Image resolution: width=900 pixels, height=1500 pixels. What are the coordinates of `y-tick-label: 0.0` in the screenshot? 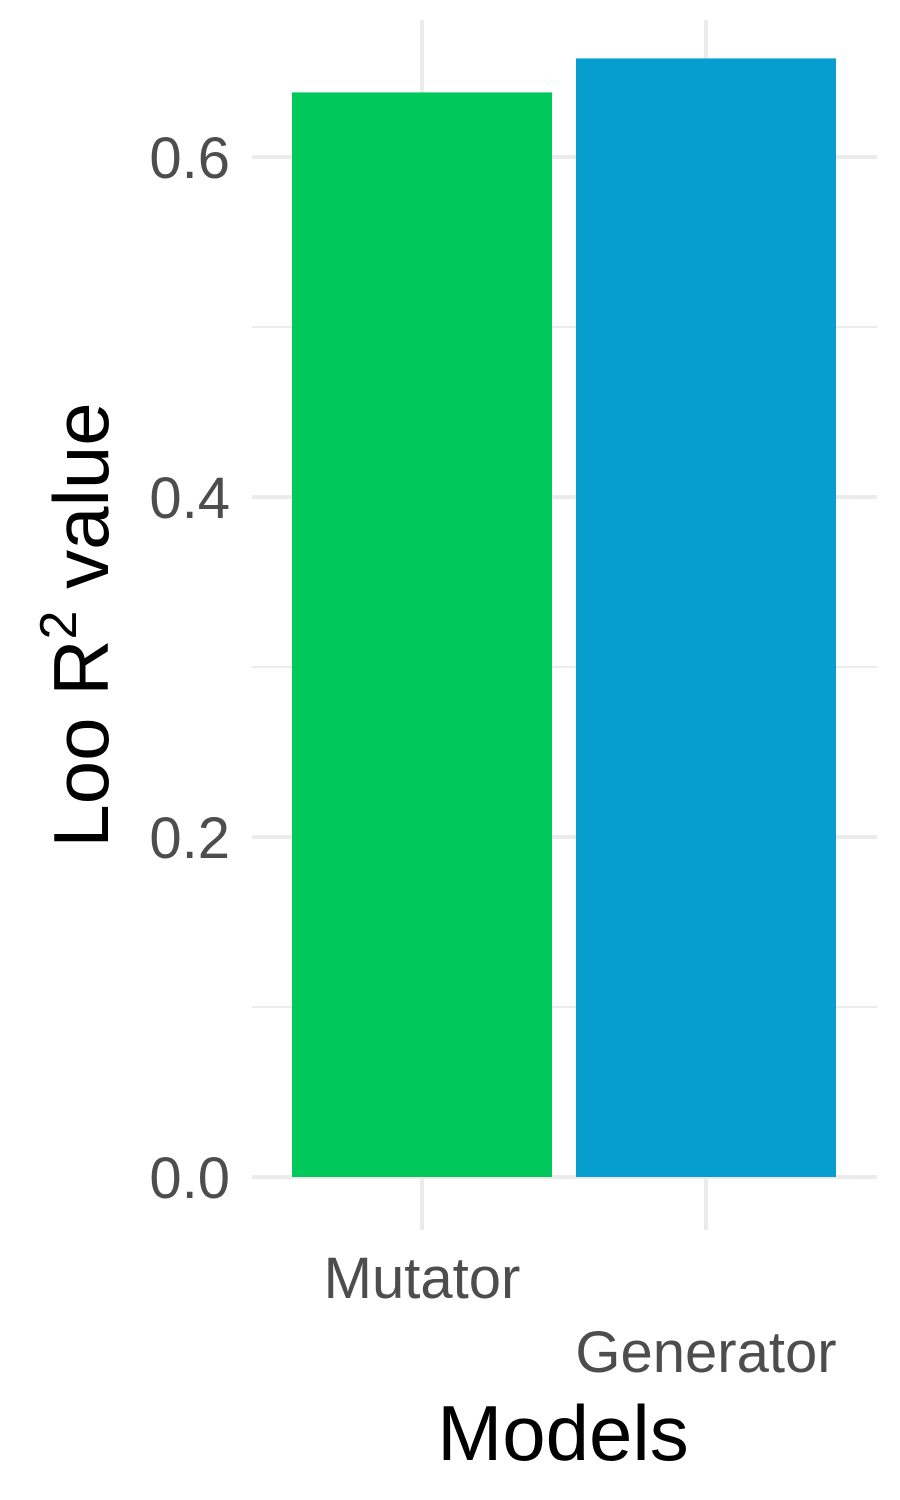 It's located at (189, 1178).